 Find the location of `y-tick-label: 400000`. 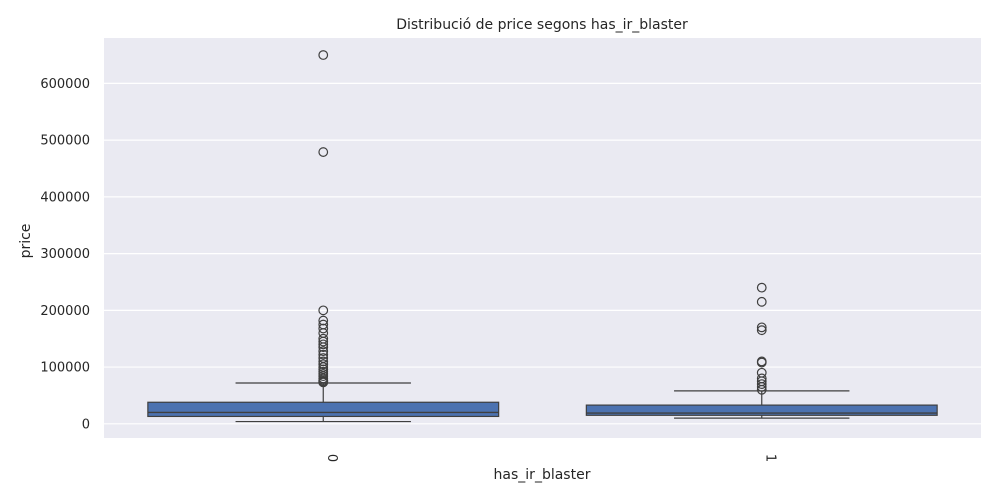

y-tick-label: 400000 is located at coordinates (65, 197).